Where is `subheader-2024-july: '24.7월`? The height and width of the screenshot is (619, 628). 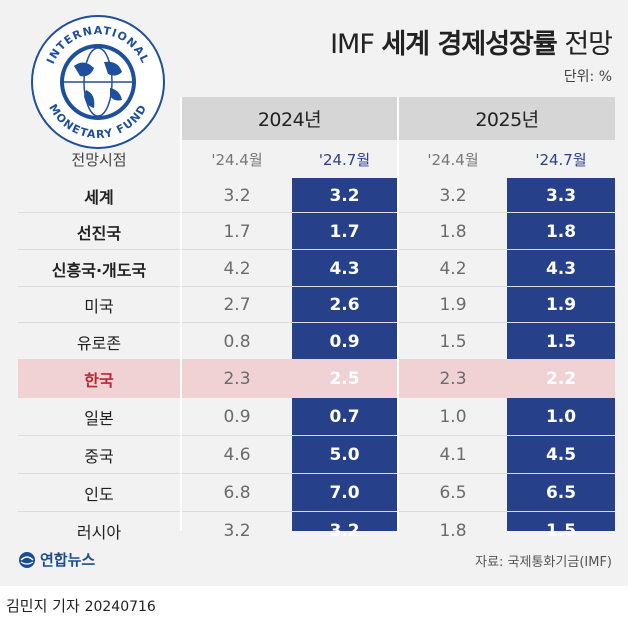 subheader-2024-july: '24.7월 is located at coordinates (344, 159).